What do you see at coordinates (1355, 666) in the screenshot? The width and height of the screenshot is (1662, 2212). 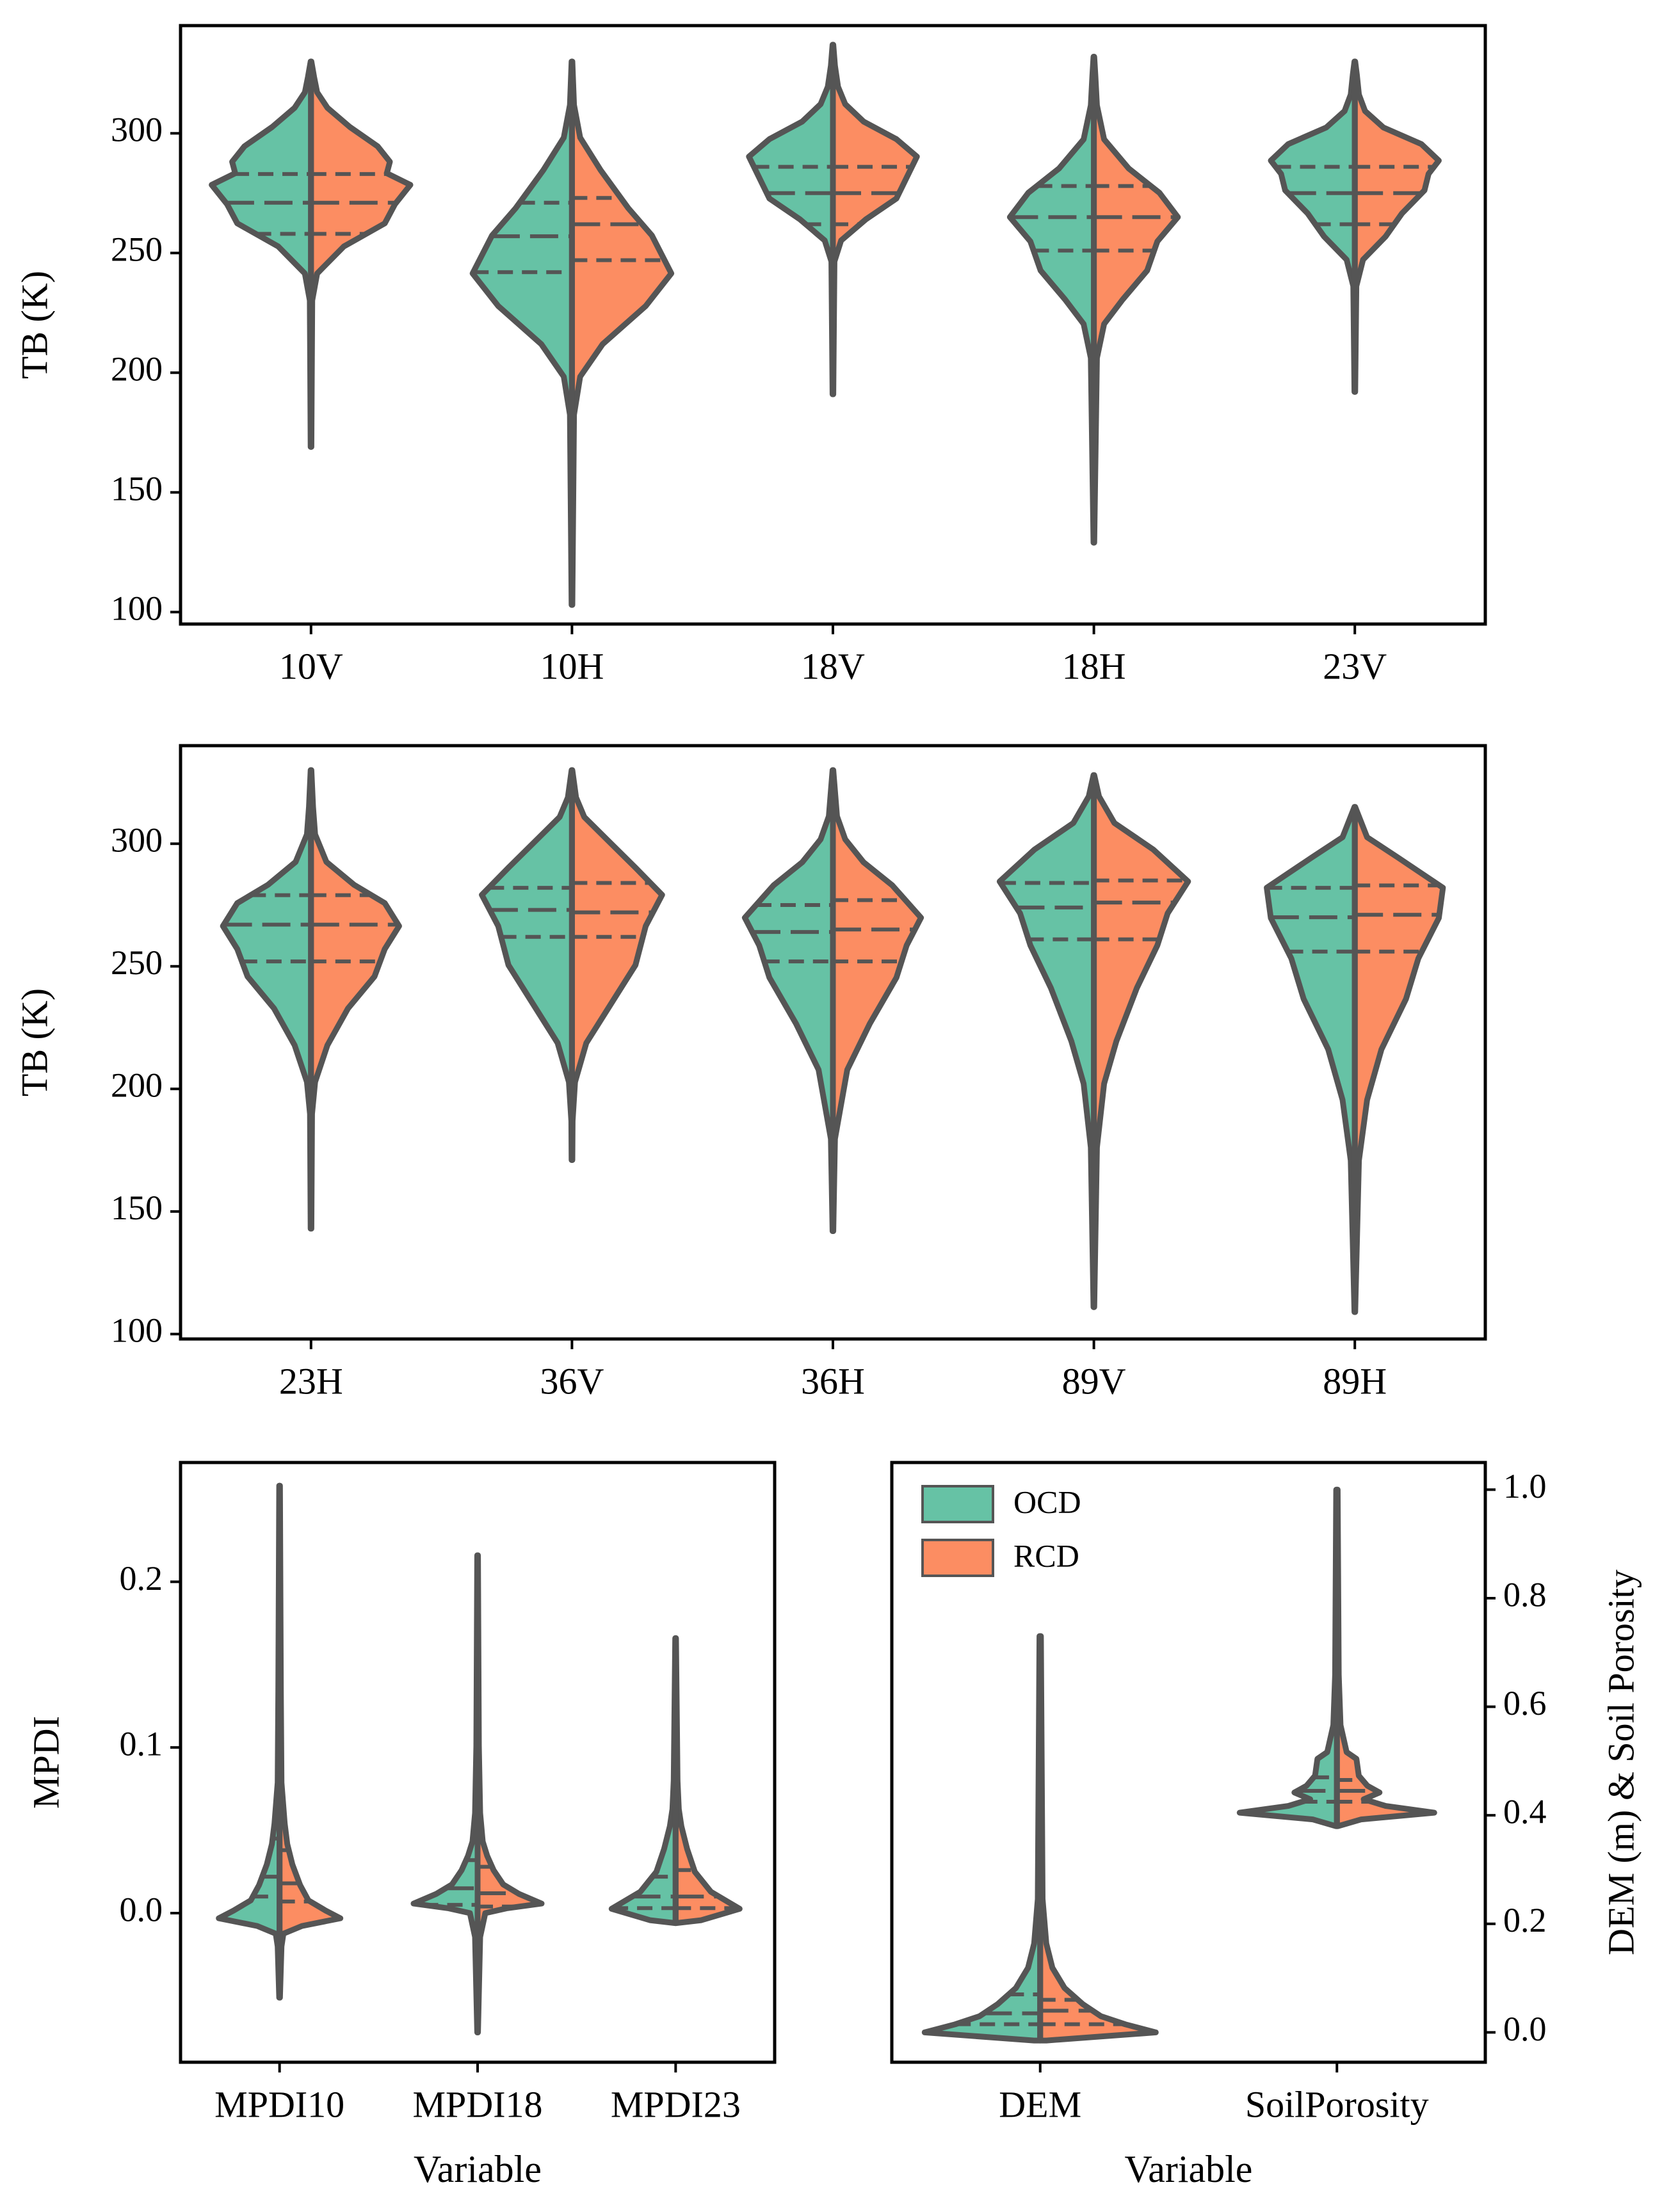 I see `x-tick-label: 23V` at bounding box center [1355, 666].